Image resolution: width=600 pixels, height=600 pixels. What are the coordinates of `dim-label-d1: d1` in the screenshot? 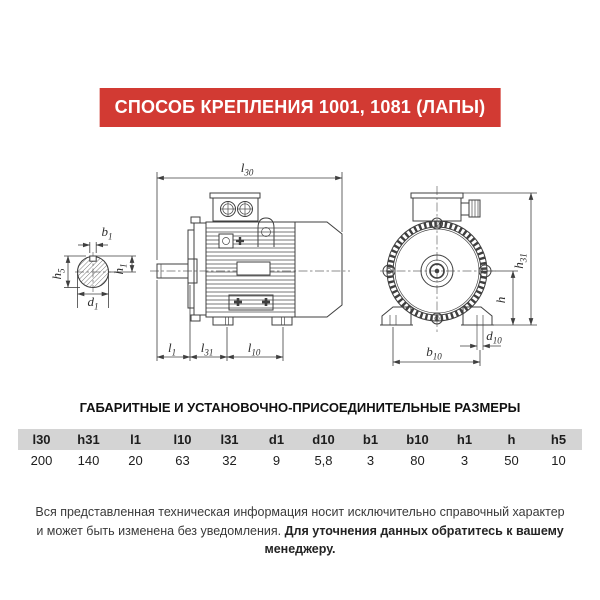 It's located at (93, 303).